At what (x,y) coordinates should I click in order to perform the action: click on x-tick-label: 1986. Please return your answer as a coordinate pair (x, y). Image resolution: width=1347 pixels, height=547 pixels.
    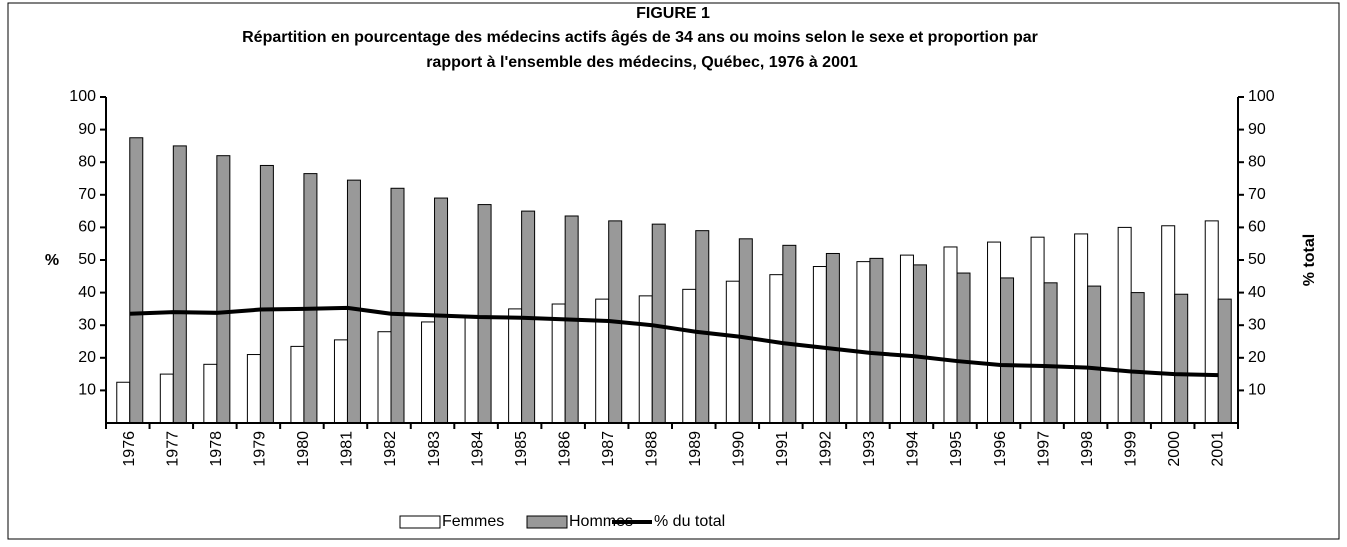
    Looking at the image, I should click on (564, 449).